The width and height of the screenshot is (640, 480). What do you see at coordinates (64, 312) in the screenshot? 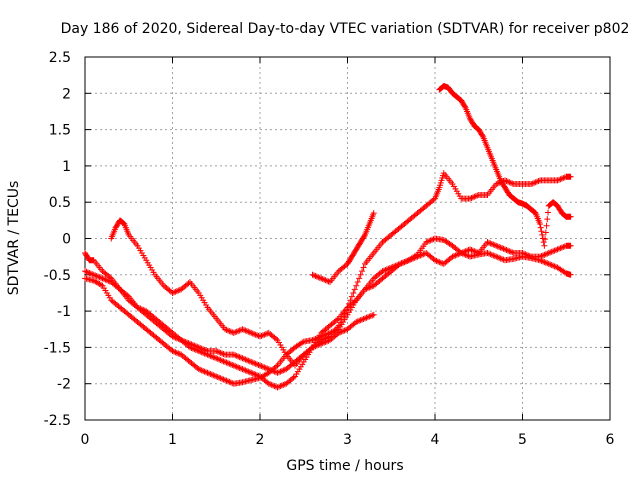
I see `y-tick-label: -1` at bounding box center [64, 312].